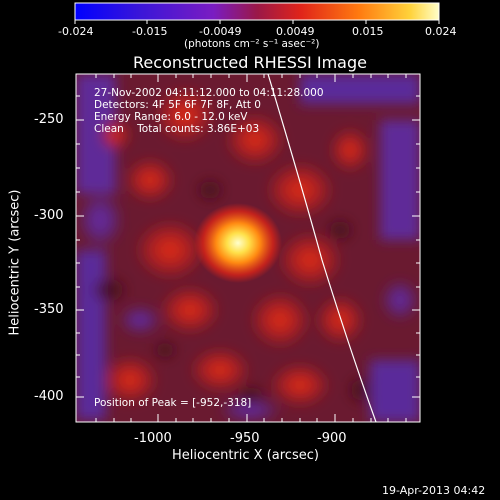  What do you see at coordinates (76, 31) in the screenshot?
I see `colorbar-tick-label: -0.024` at bounding box center [76, 31].